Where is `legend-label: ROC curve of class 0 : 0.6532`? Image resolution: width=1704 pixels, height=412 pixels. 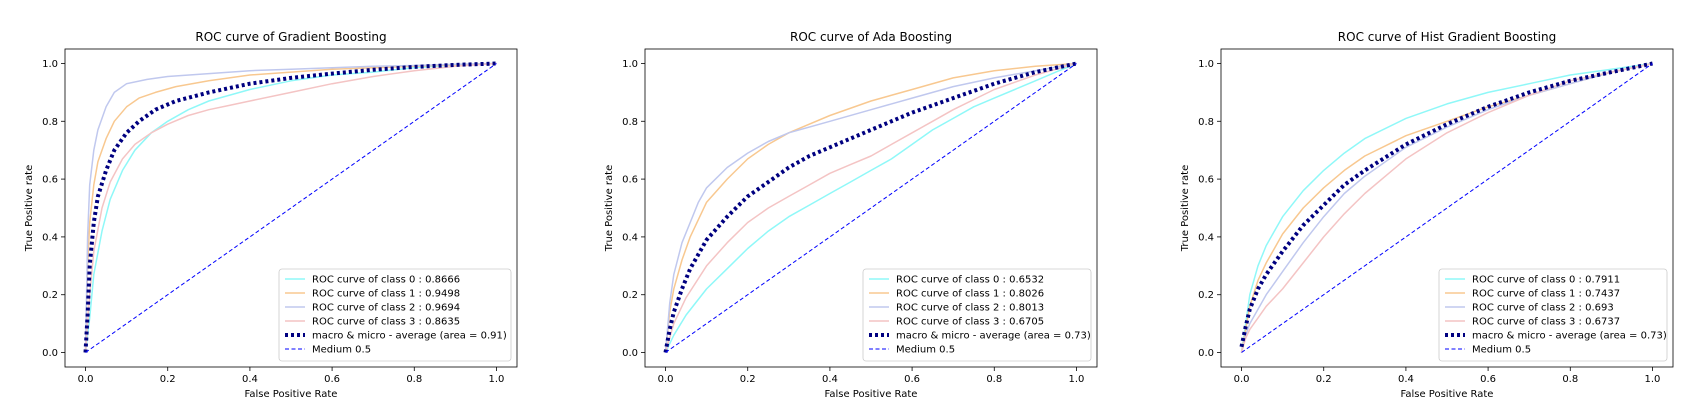
legend-label: ROC curve of class 0 : 0.6532 is located at coordinates (970, 280).